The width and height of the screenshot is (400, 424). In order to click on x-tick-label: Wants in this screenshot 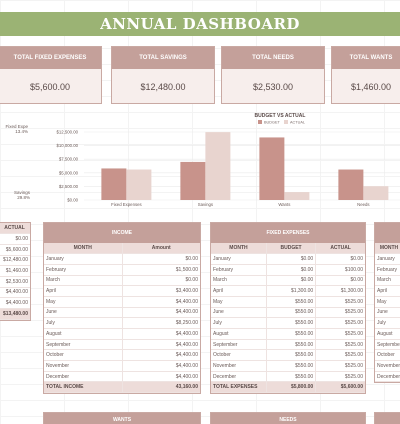, I will do `click(284, 204)`.